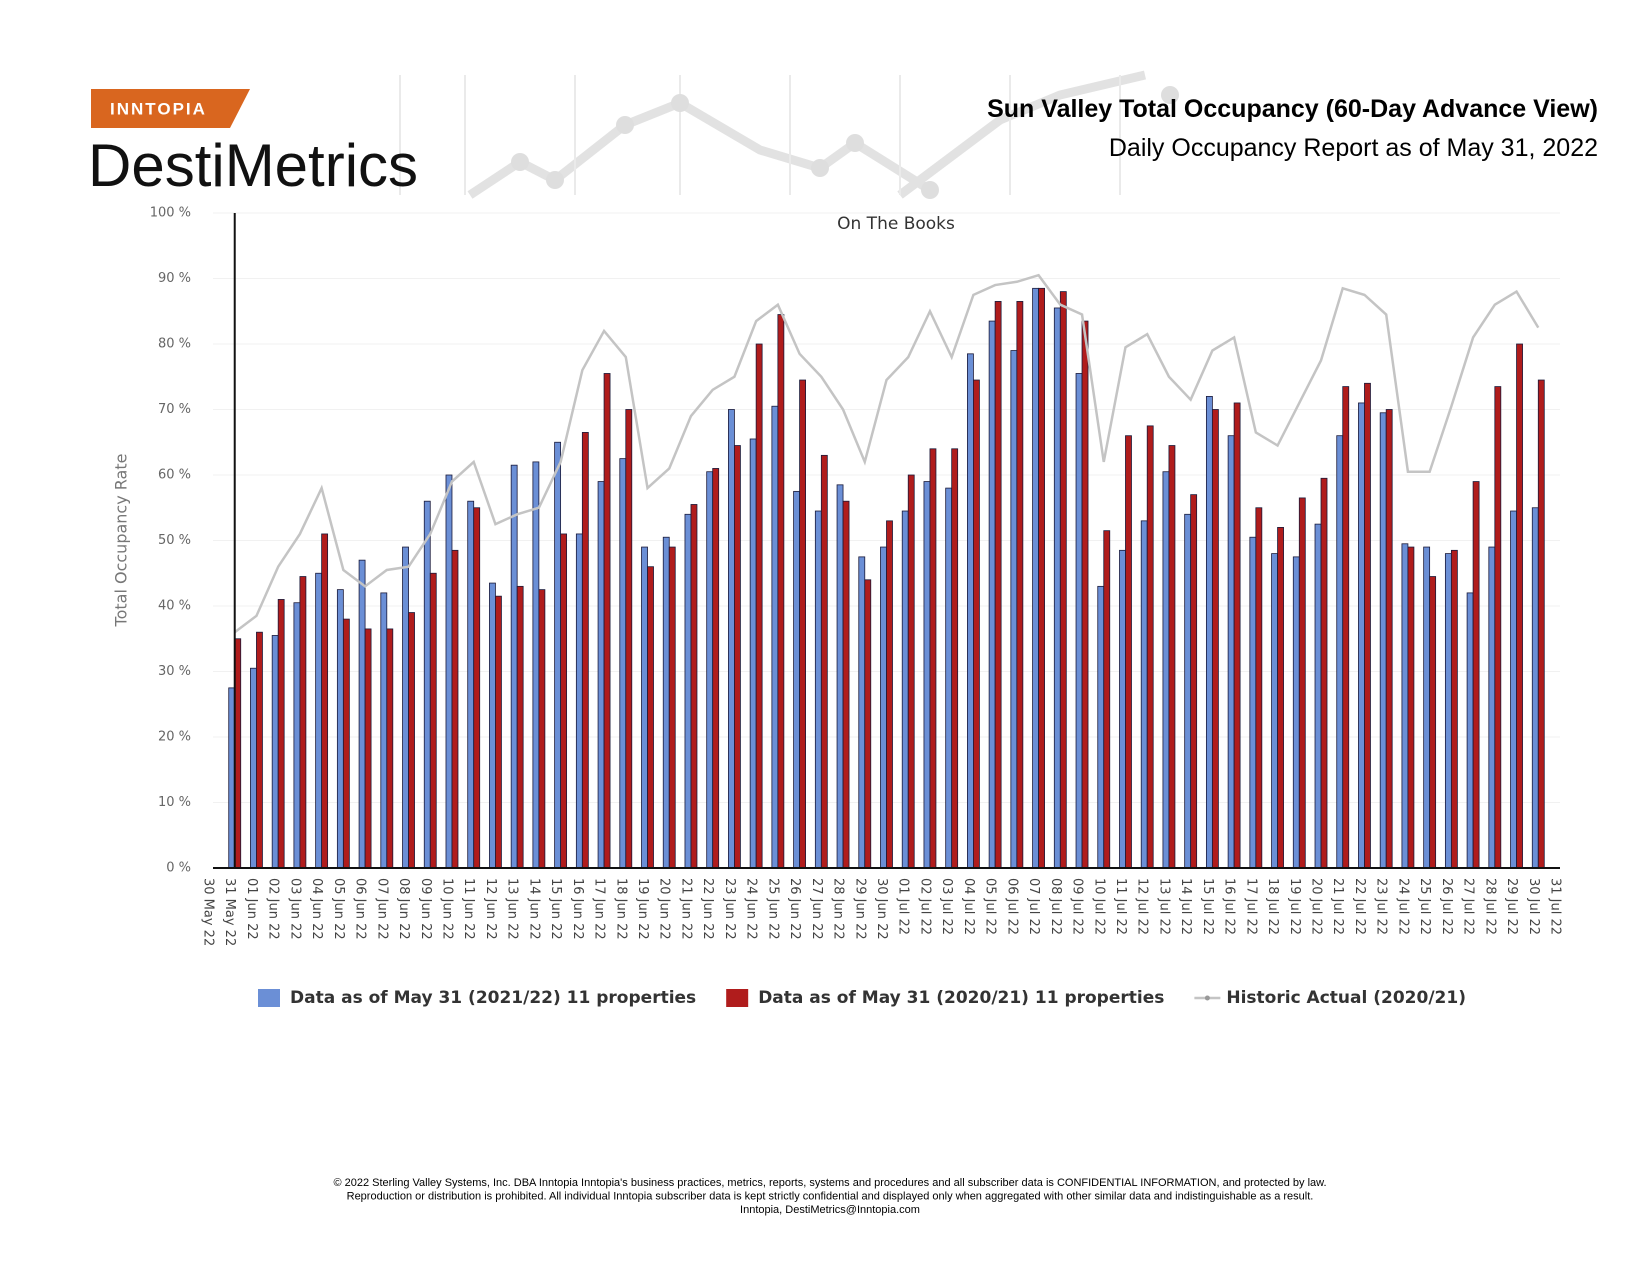  I want to click on x-tick-label: 17 Jul 22, so click(1250, 906).